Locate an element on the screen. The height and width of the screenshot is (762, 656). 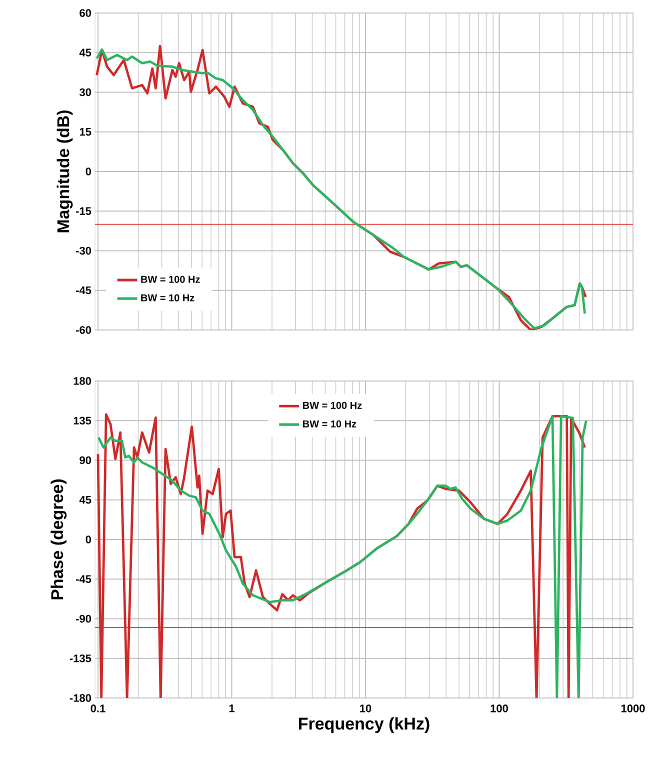
y-tick-label: 180 is located at coordinates (83, 381).